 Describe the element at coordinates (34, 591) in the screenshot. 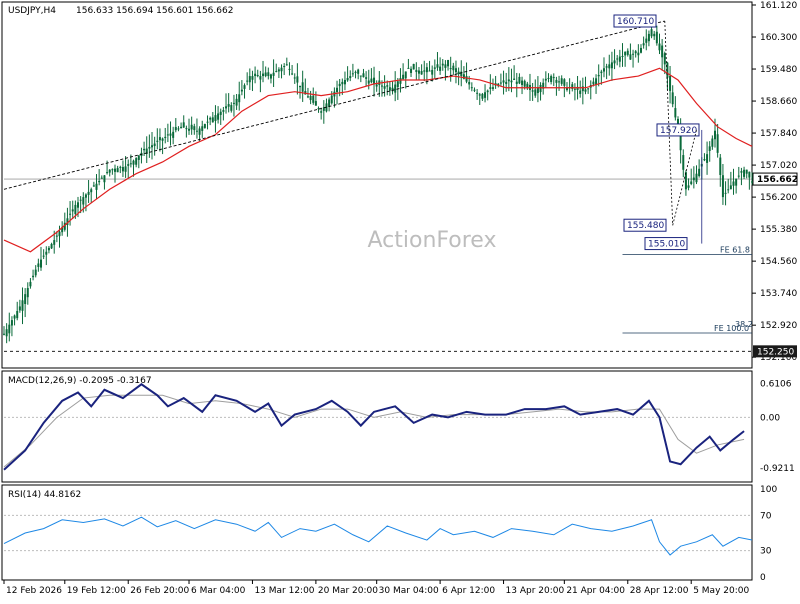

I see `time-tick-label: 12 Feb 2026` at that location.